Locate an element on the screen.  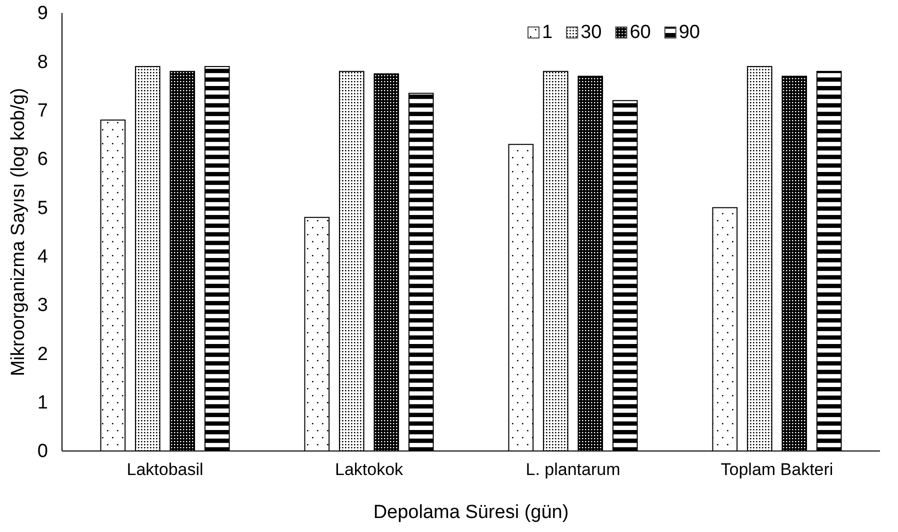
x-axis-title: Depolama Süresi (gün) is located at coordinates (471, 512).